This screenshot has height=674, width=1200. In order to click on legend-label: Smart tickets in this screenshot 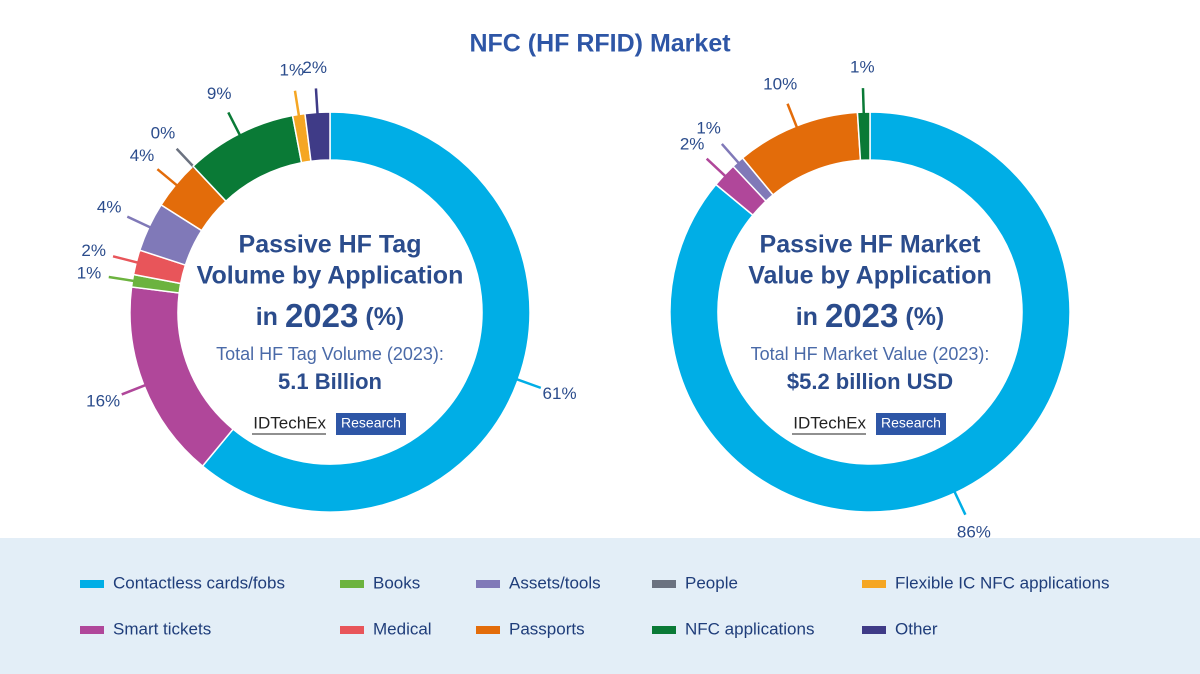, I will do `click(162, 628)`.